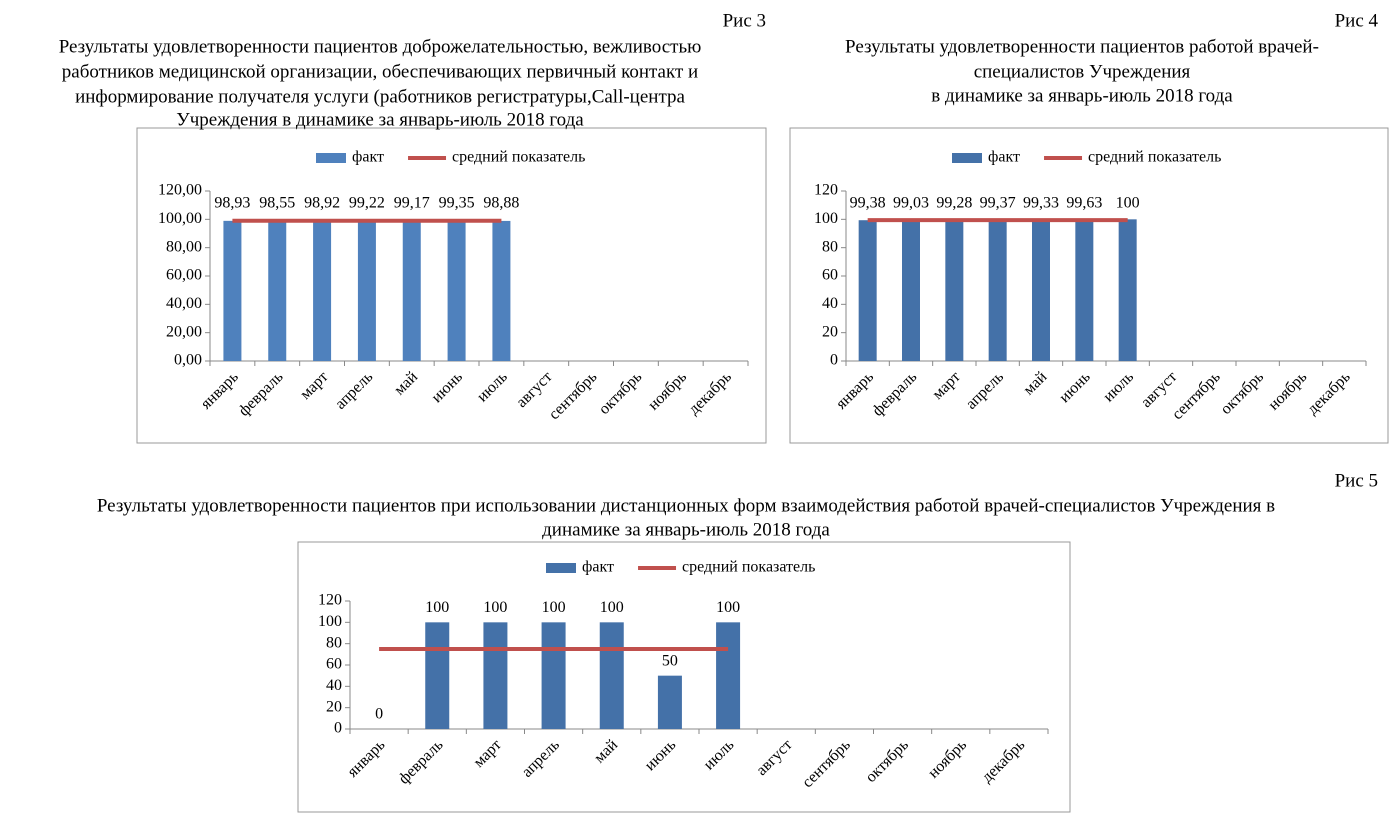 Image resolution: width=1400 pixels, height=818 pixels. Describe the element at coordinates (1356, 480) in the screenshot. I see `figure-label: Рис 5` at that location.